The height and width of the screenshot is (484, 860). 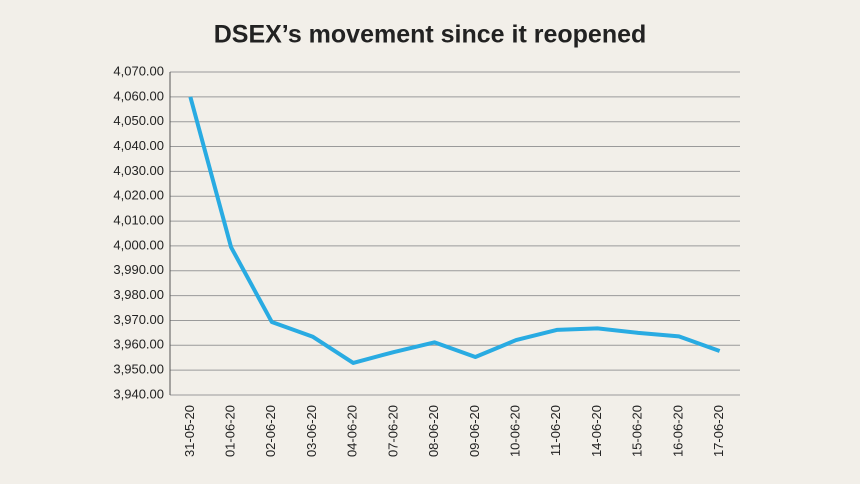 I want to click on x-tick-label: 16-06-20, so click(x=677, y=431).